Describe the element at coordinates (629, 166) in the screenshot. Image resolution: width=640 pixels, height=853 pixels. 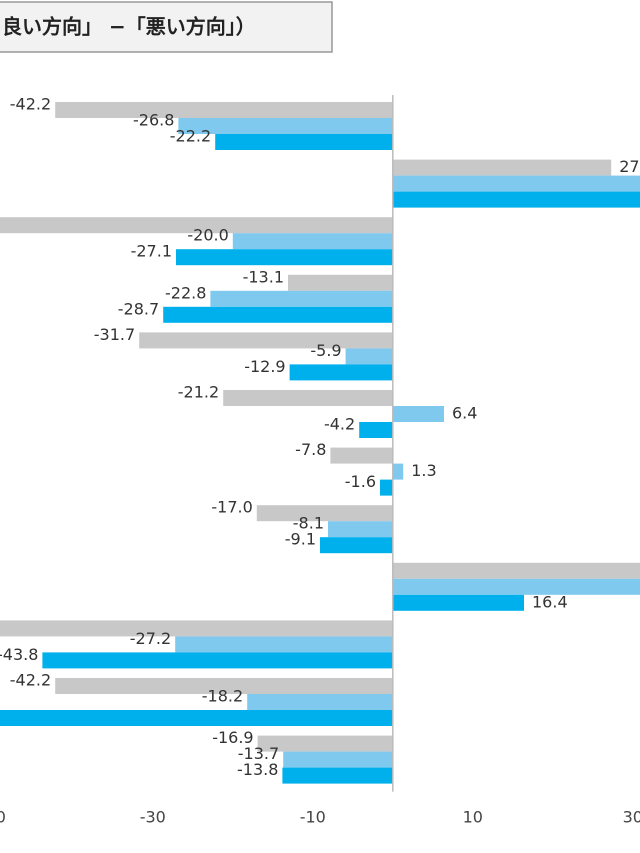
I see `value-label: 27.3` at that location.